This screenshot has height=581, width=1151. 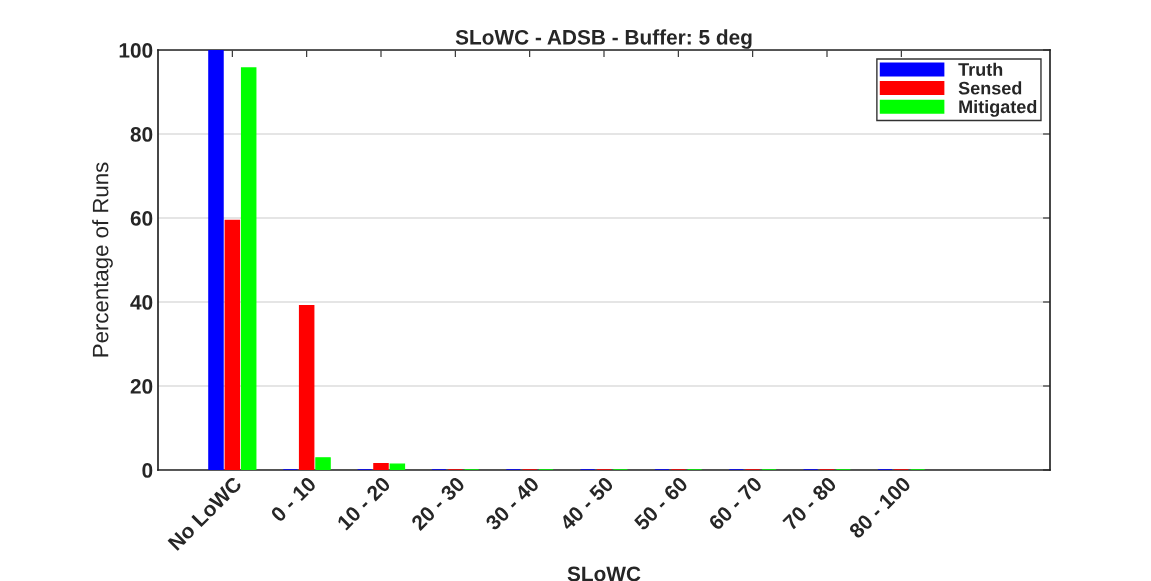 I want to click on x-tick-label: 70 - 80, so click(x=810, y=503).